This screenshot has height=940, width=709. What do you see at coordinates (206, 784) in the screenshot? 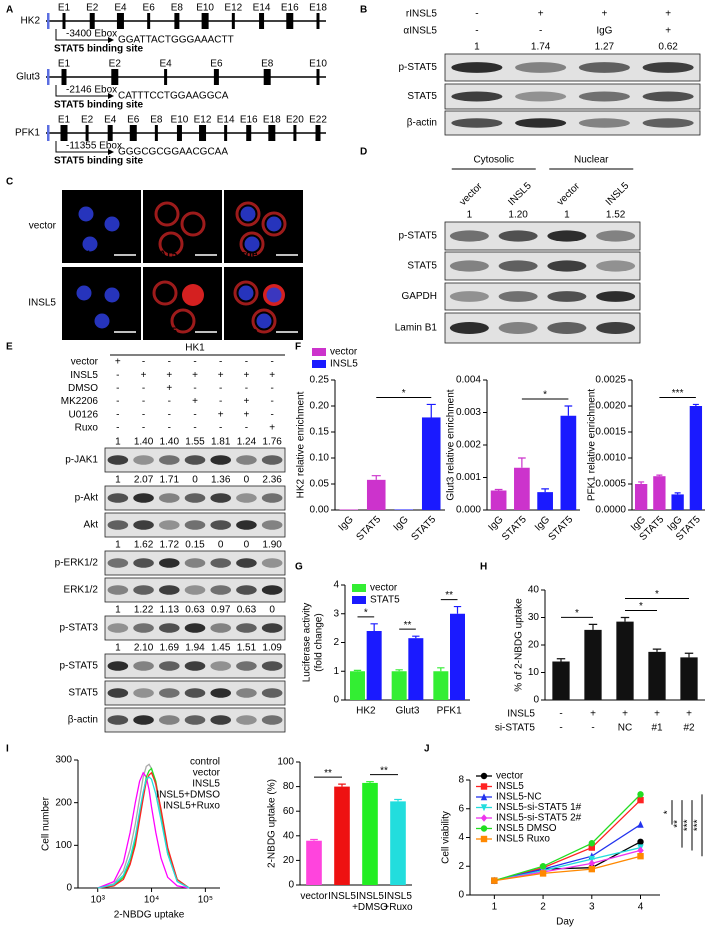
I see `legend-label: INSL5` at bounding box center [206, 784].